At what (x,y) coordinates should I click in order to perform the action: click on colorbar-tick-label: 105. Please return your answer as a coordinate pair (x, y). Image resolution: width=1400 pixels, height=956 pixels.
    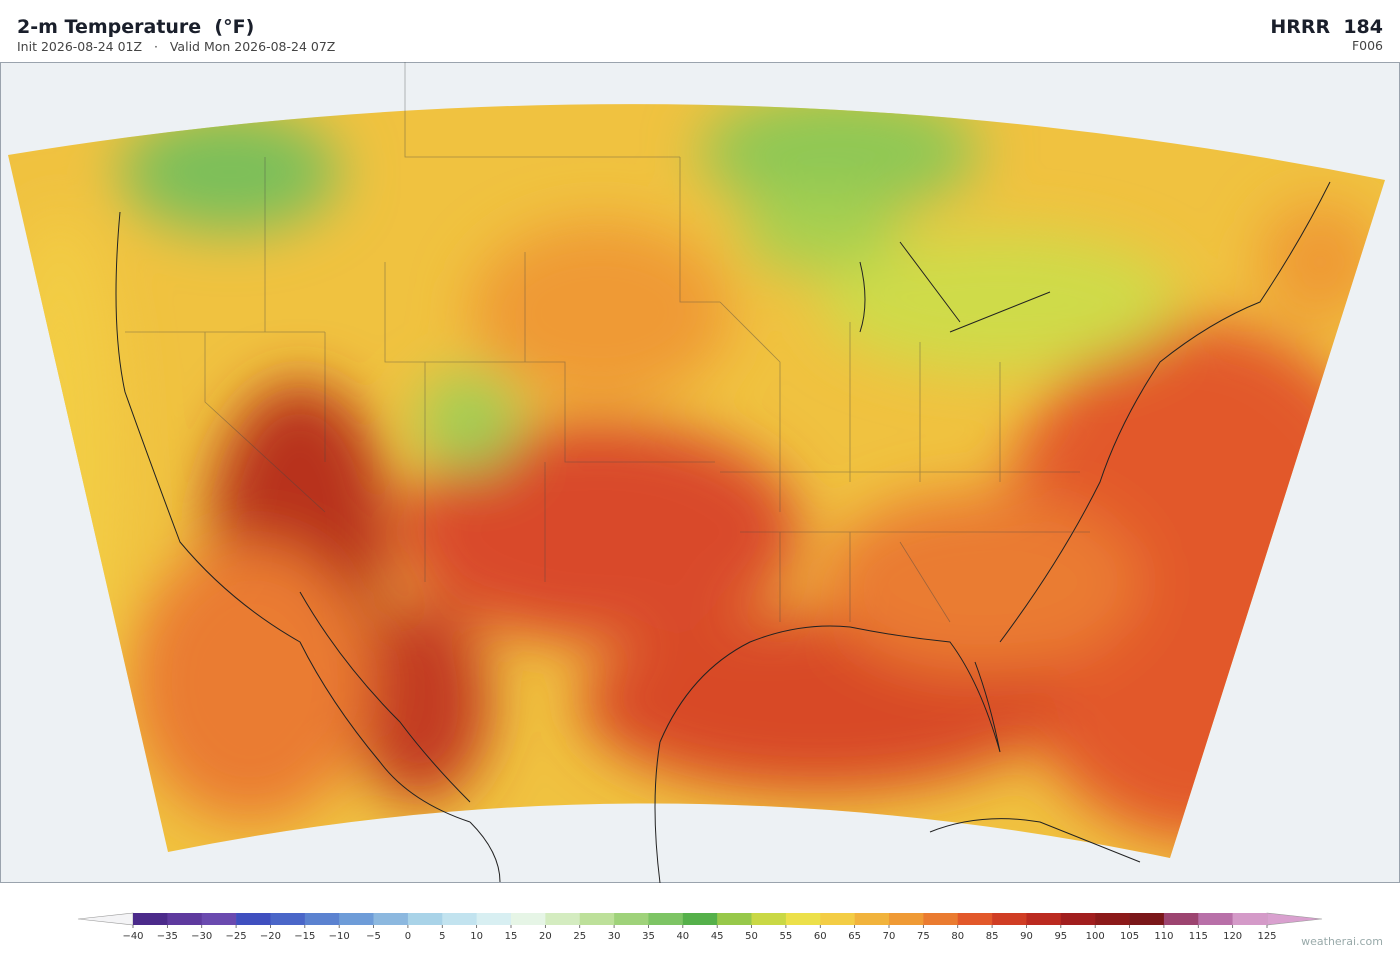
    Looking at the image, I should click on (1129, 936).